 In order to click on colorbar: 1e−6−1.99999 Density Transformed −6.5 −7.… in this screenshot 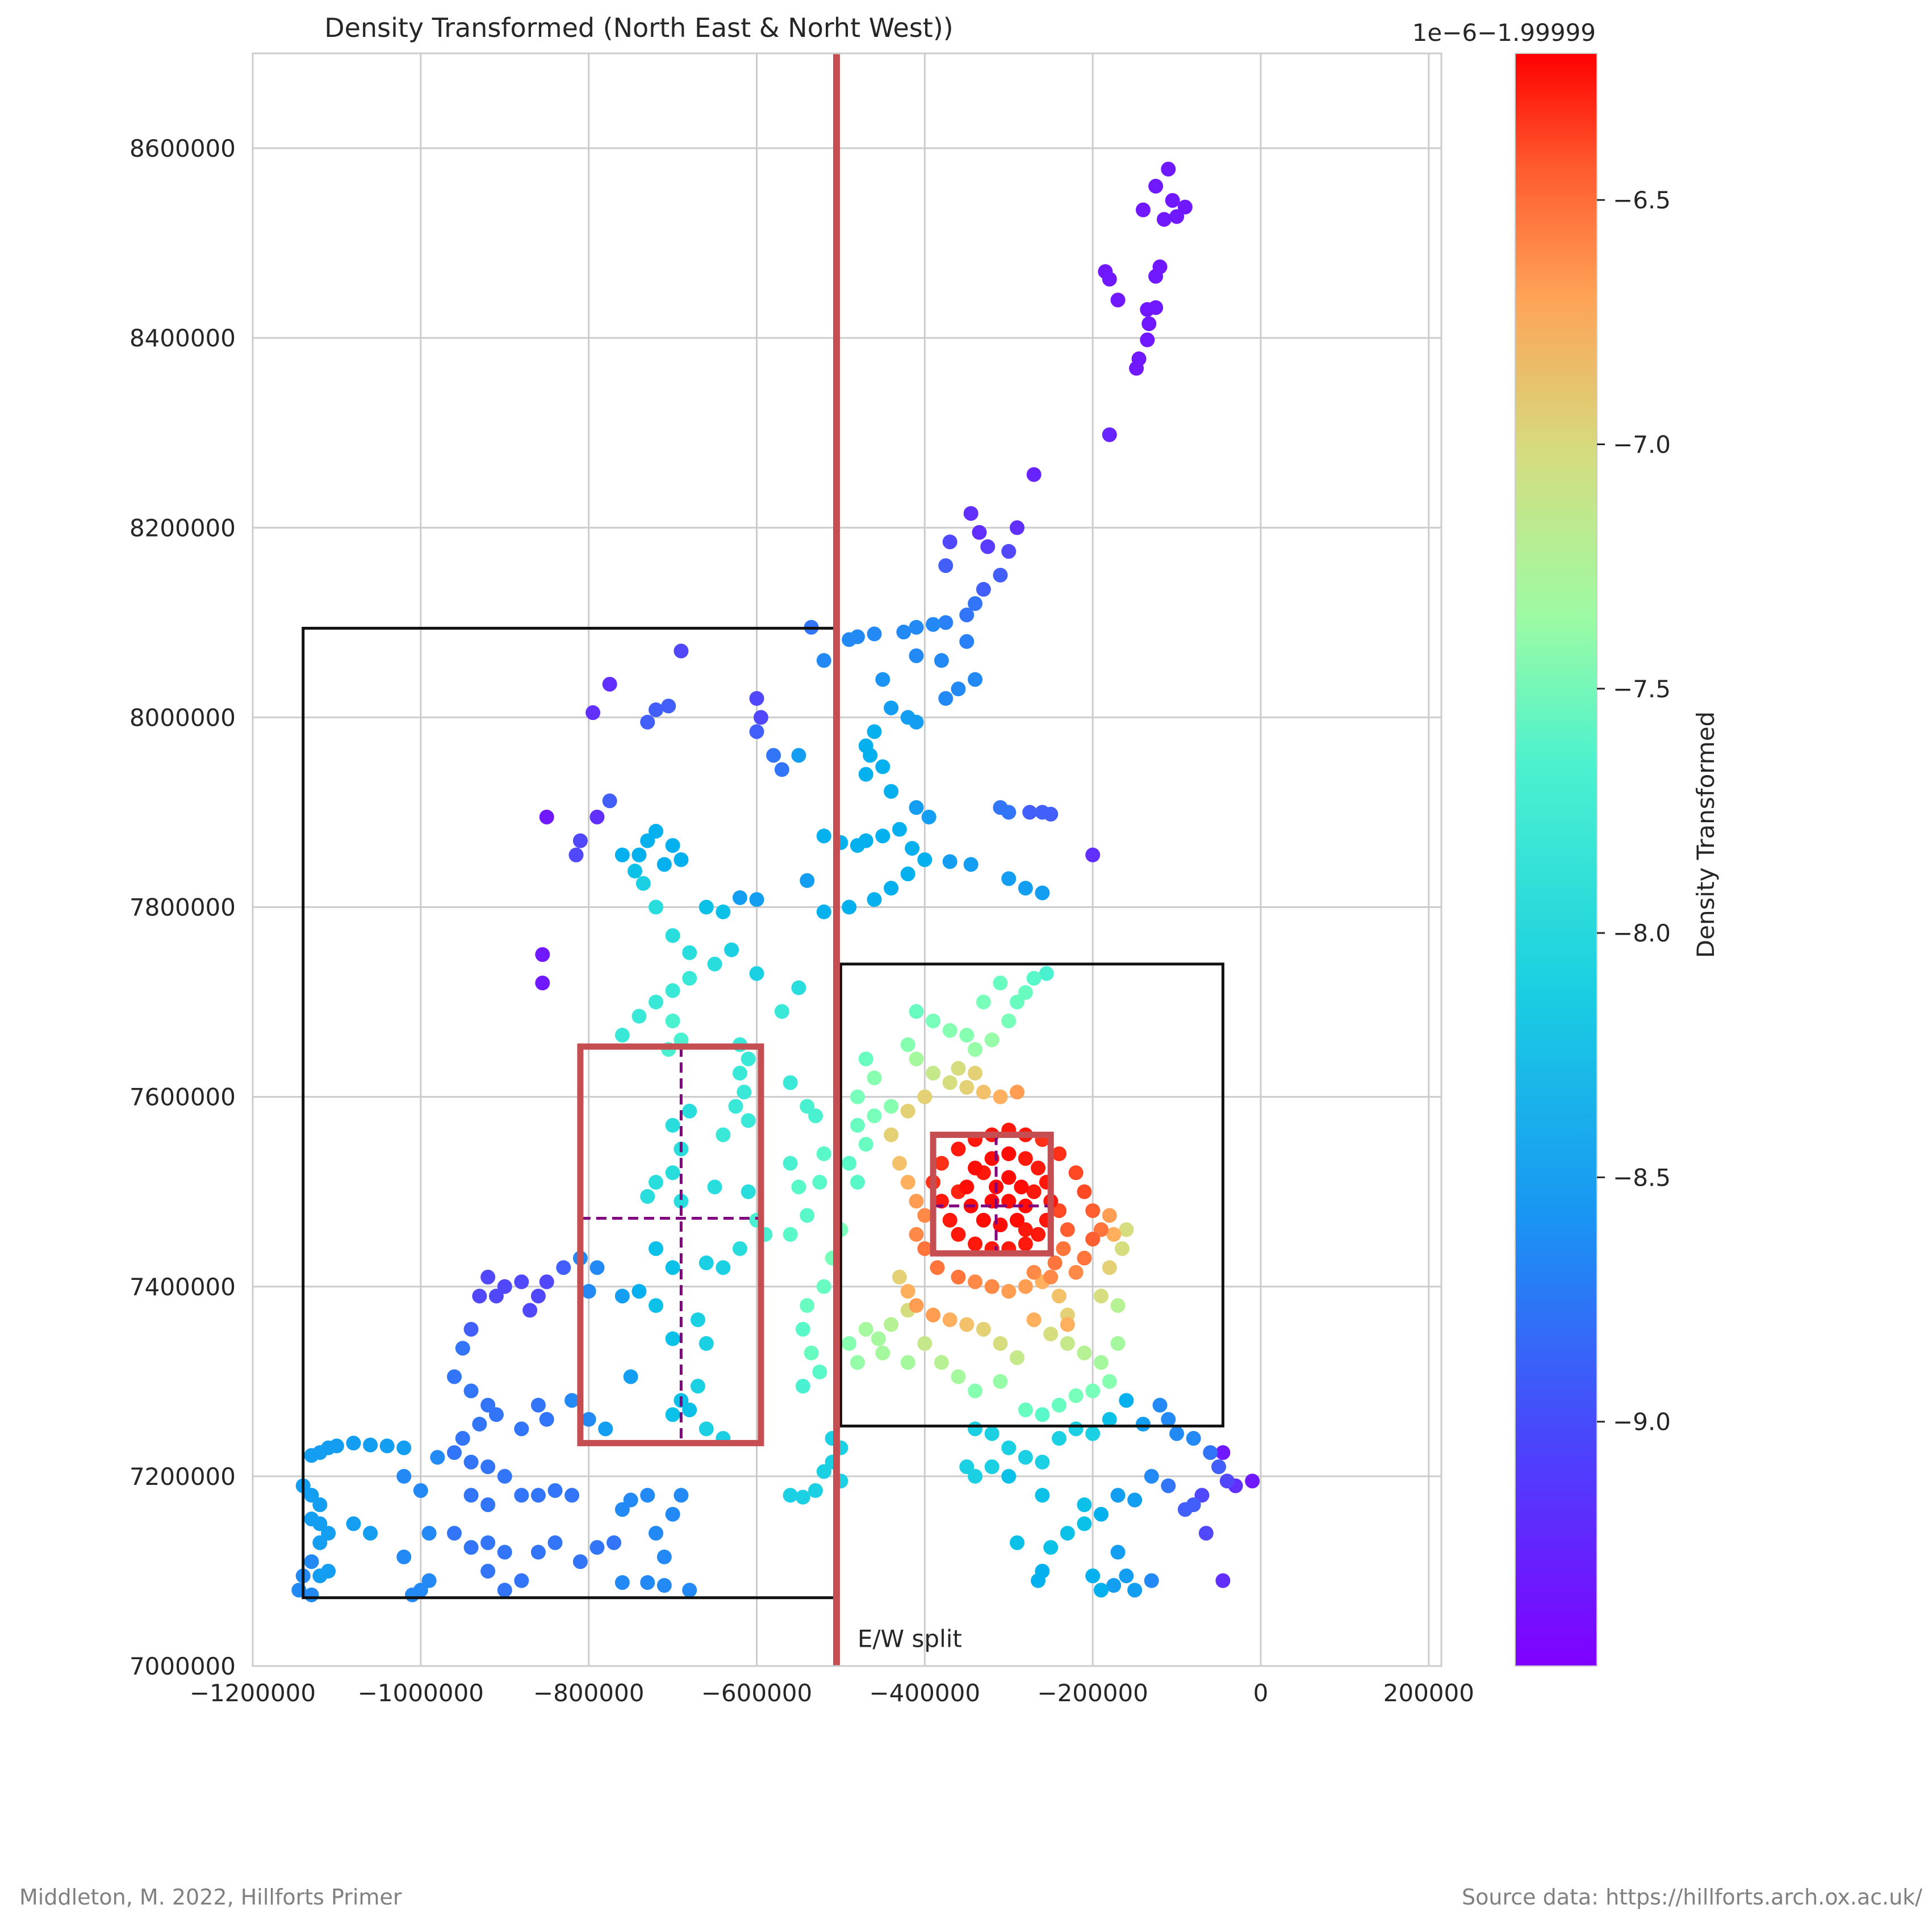, I will do `click(1566, 843)`.